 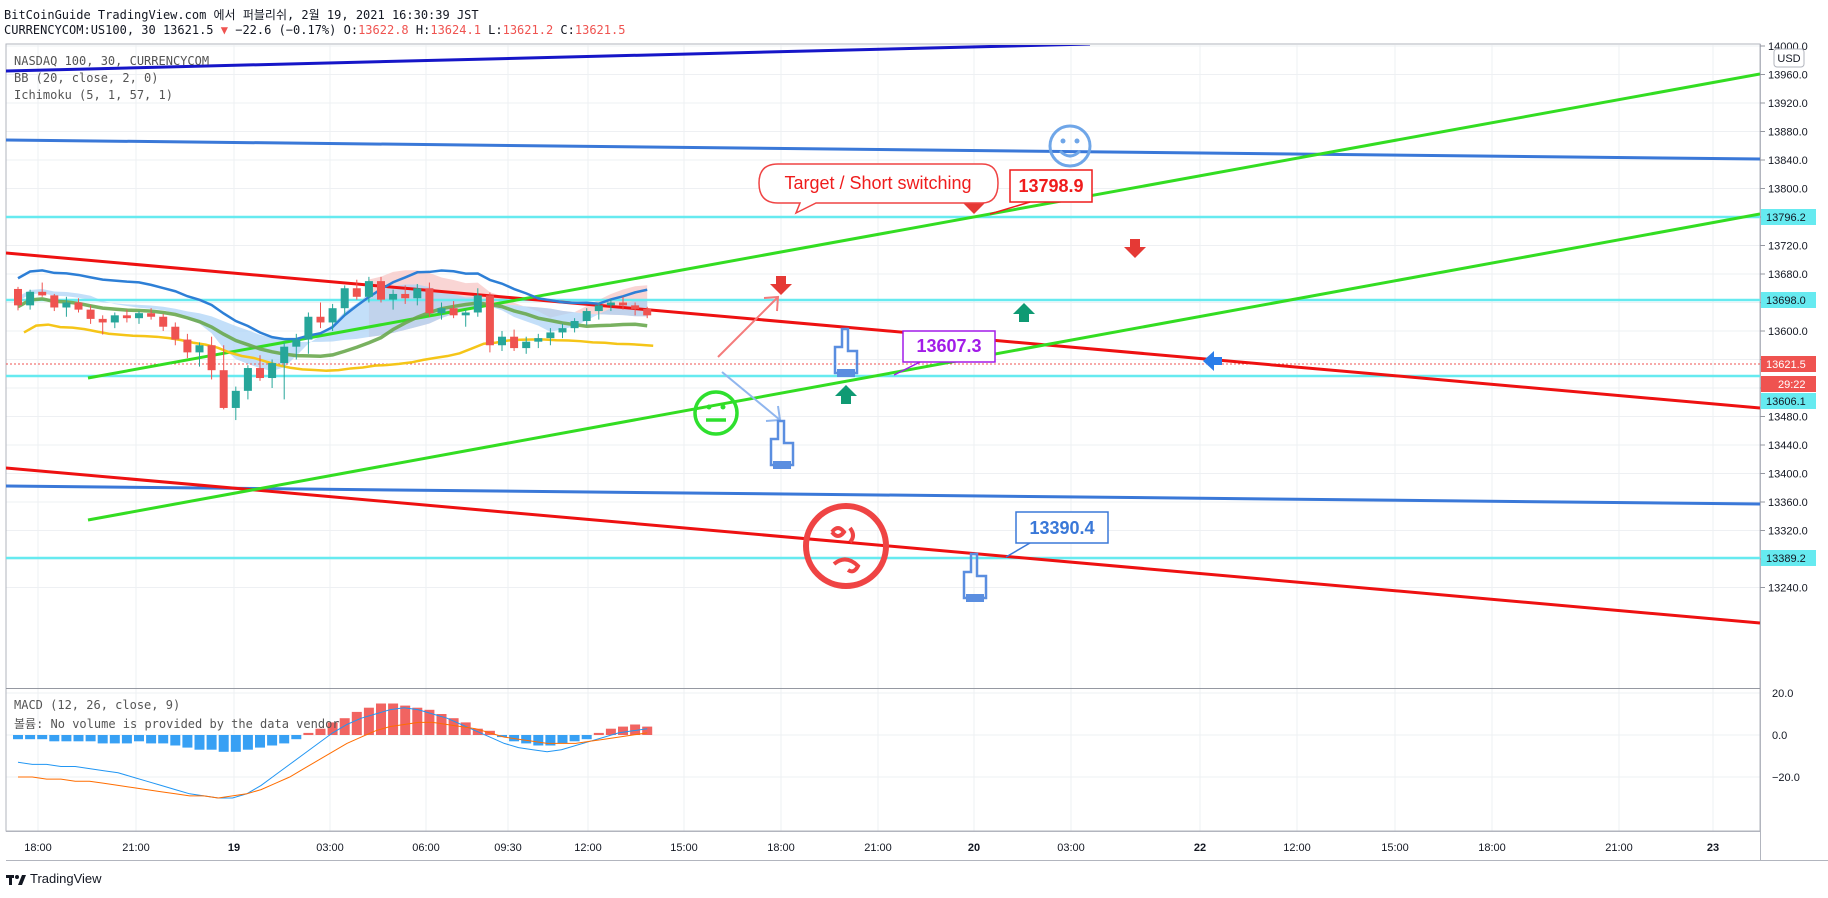 What do you see at coordinates (1792, 385) in the screenshot?
I see `countdown-text: 29:22` at bounding box center [1792, 385].